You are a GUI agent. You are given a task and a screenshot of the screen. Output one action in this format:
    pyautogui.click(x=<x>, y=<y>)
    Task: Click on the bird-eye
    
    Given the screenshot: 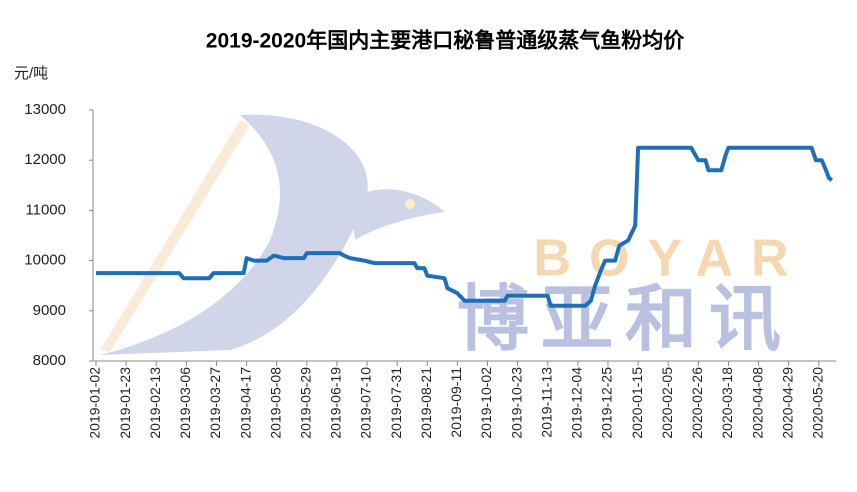 What is the action you would take?
    pyautogui.click(x=410, y=204)
    